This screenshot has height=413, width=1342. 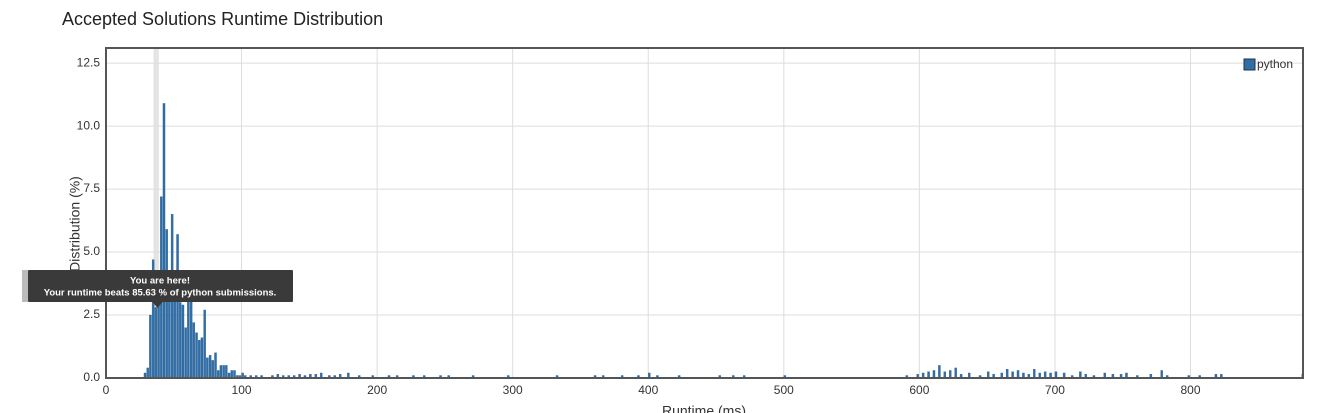 What do you see at coordinates (704, 408) in the screenshot?
I see `x-axis-label: Runtime (ms)` at bounding box center [704, 408].